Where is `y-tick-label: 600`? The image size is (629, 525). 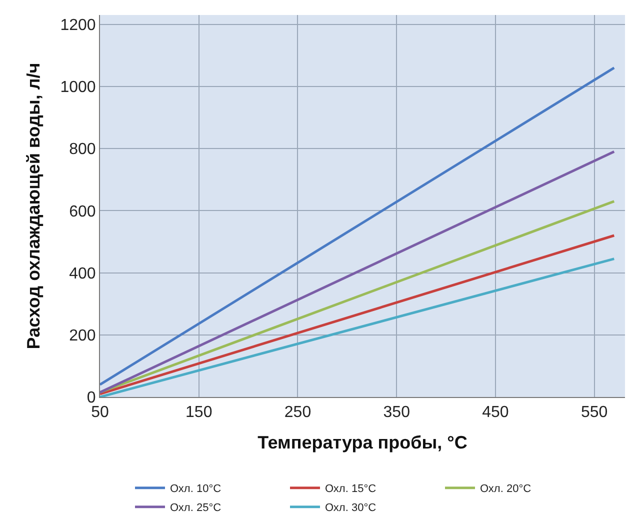
y-tick-label: 600 is located at coordinates (82, 211).